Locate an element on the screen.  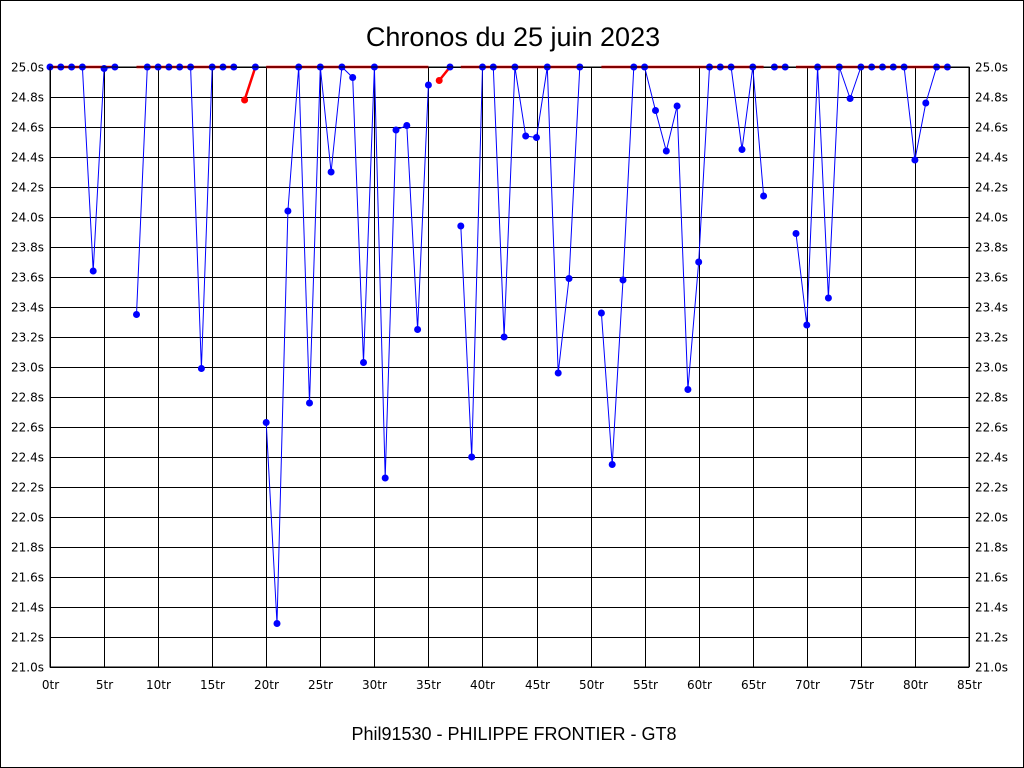
highlight-point is located at coordinates (439, 80).